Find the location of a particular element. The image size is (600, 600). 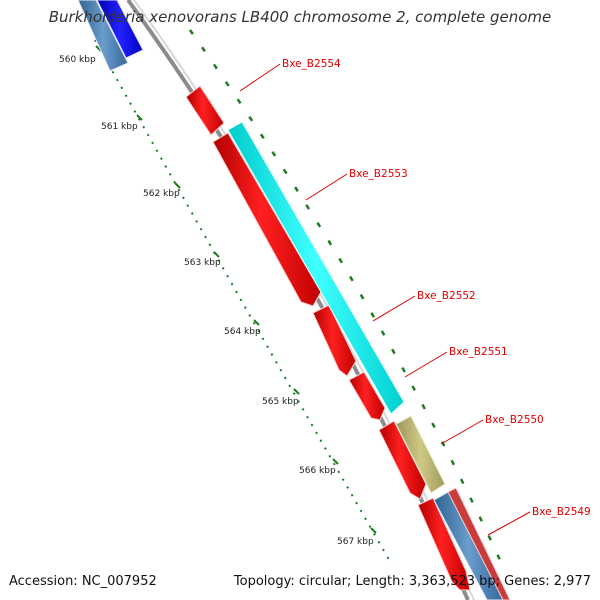

ruler-tick-label: 560 kbp is located at coordinates (77, 60).